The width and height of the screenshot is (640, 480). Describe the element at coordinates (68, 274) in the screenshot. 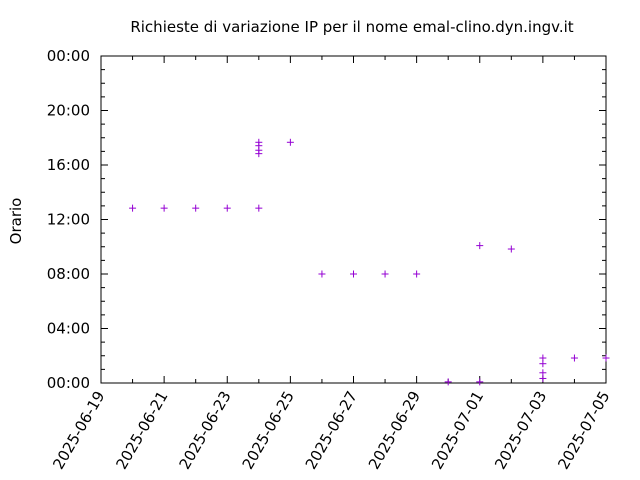

I see `y-tick-label: 08:00` at that location.